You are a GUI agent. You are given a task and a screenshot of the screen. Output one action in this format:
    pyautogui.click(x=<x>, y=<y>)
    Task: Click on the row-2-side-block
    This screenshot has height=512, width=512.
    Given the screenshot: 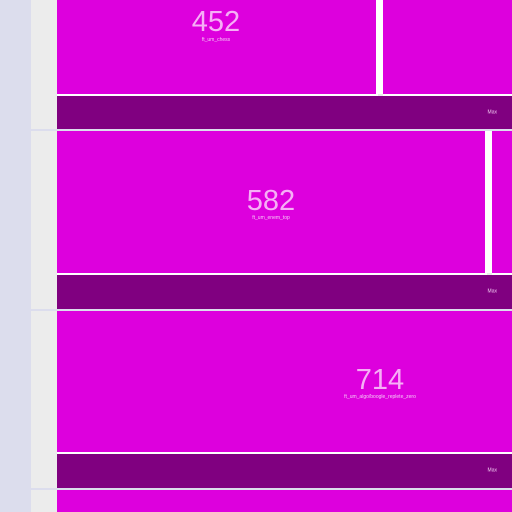 What is the action you would take?
    pyautogui.click(x=502, y=203)
    